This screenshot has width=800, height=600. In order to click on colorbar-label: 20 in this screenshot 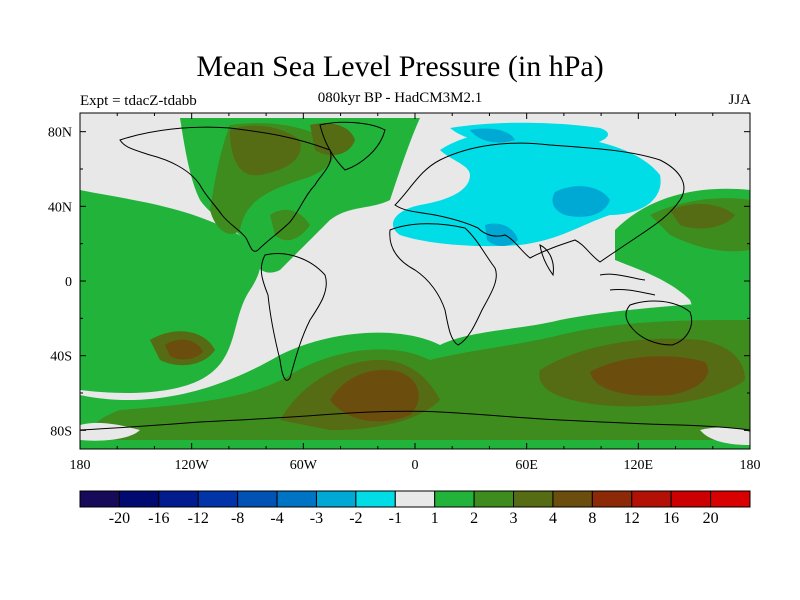, I will do `click(711, 518)`.